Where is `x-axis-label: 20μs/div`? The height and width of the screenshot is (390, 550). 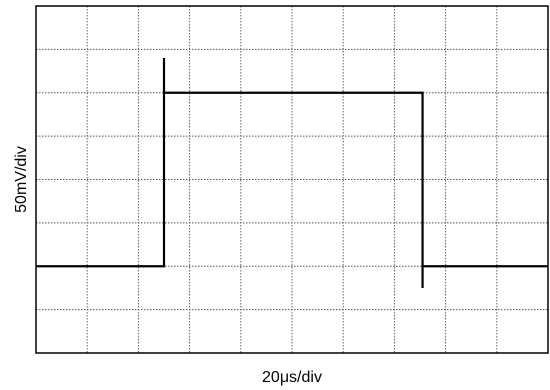 x-axis-label: 20μs/div is located at coordinates (292, 377).